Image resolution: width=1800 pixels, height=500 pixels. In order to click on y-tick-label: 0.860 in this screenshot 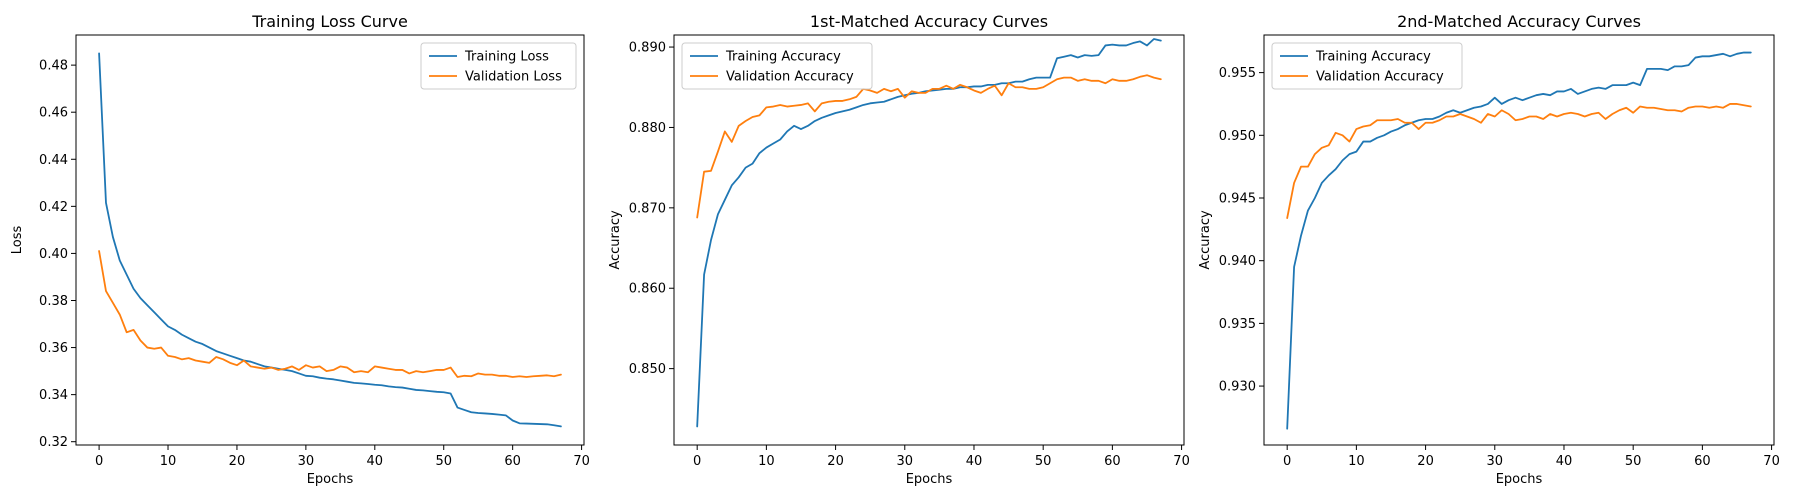, I will do `click(647, 289)`.